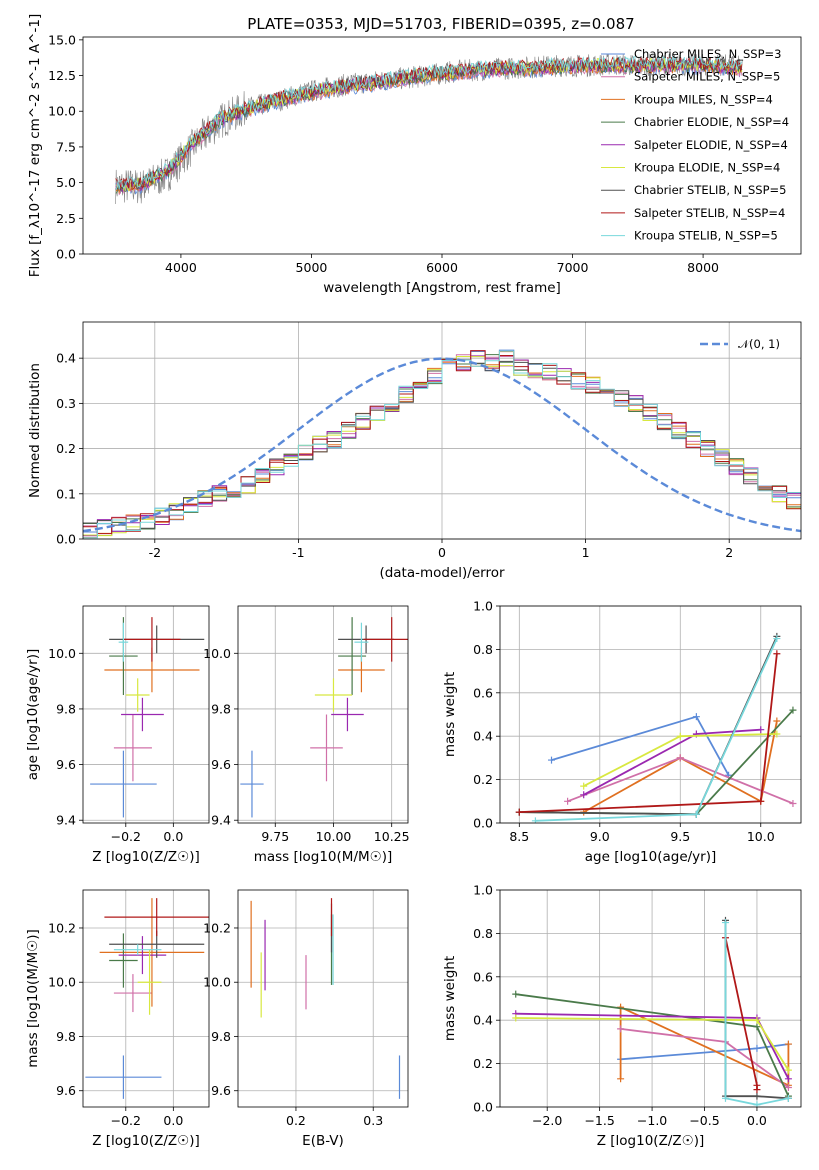 Image resolution: width=819 pixels, height=1170 pixels. Describe the element at coordinates (296, 1120) in the screenshot. I see `x-tick-label: 0.2` at that location.